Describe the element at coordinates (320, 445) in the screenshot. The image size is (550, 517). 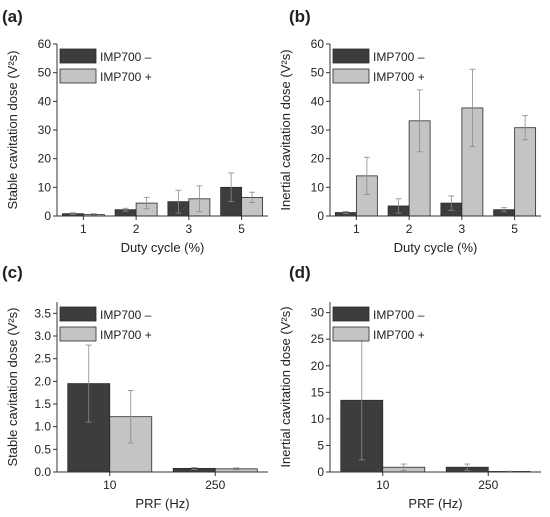
I see `y-tick-label: 5` at that location.